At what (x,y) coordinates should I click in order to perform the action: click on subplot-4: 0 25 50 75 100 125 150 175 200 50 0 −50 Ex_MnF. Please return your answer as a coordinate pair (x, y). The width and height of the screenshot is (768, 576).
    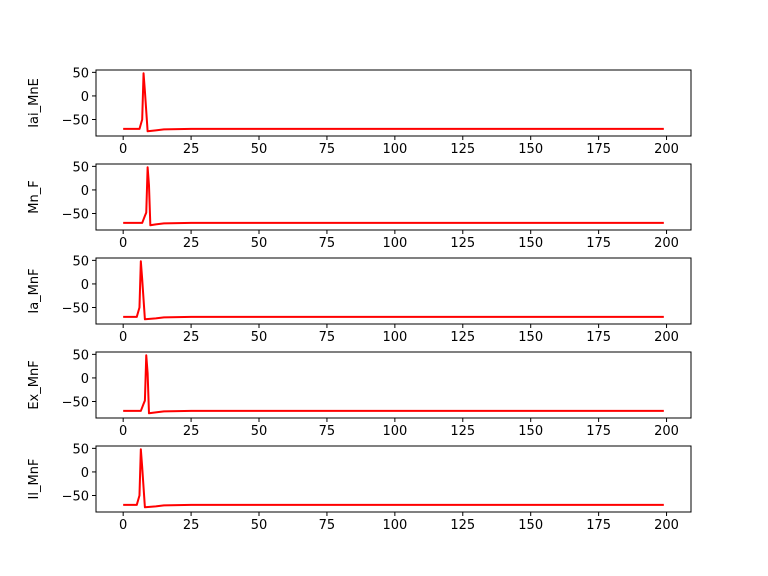
    Looking at the image, I should click on (359, 393).